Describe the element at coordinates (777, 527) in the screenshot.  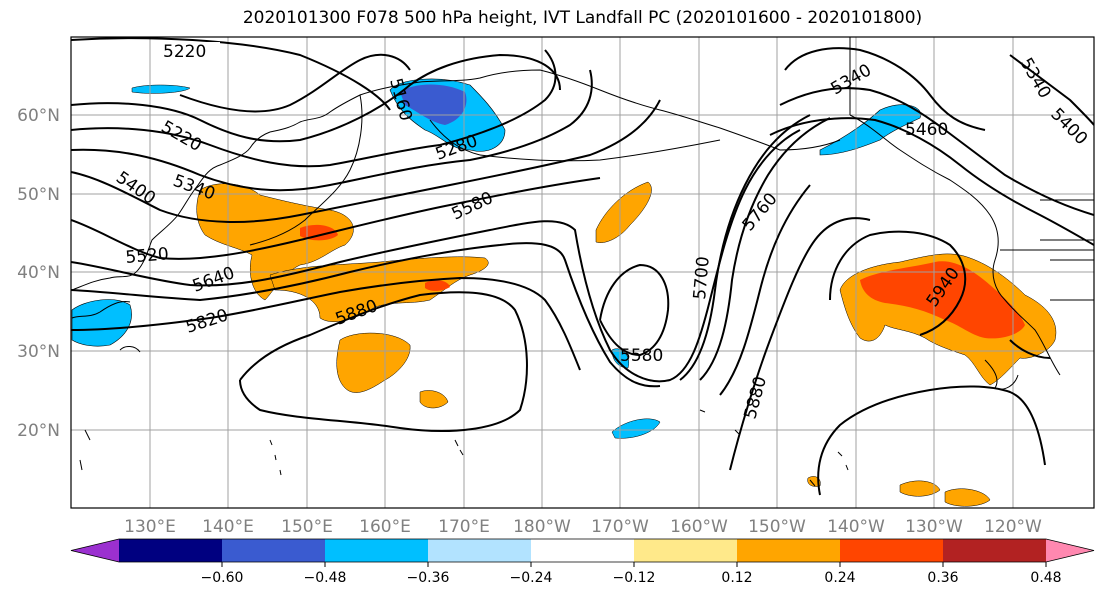
I see `lon-label: 150°W` at that location.